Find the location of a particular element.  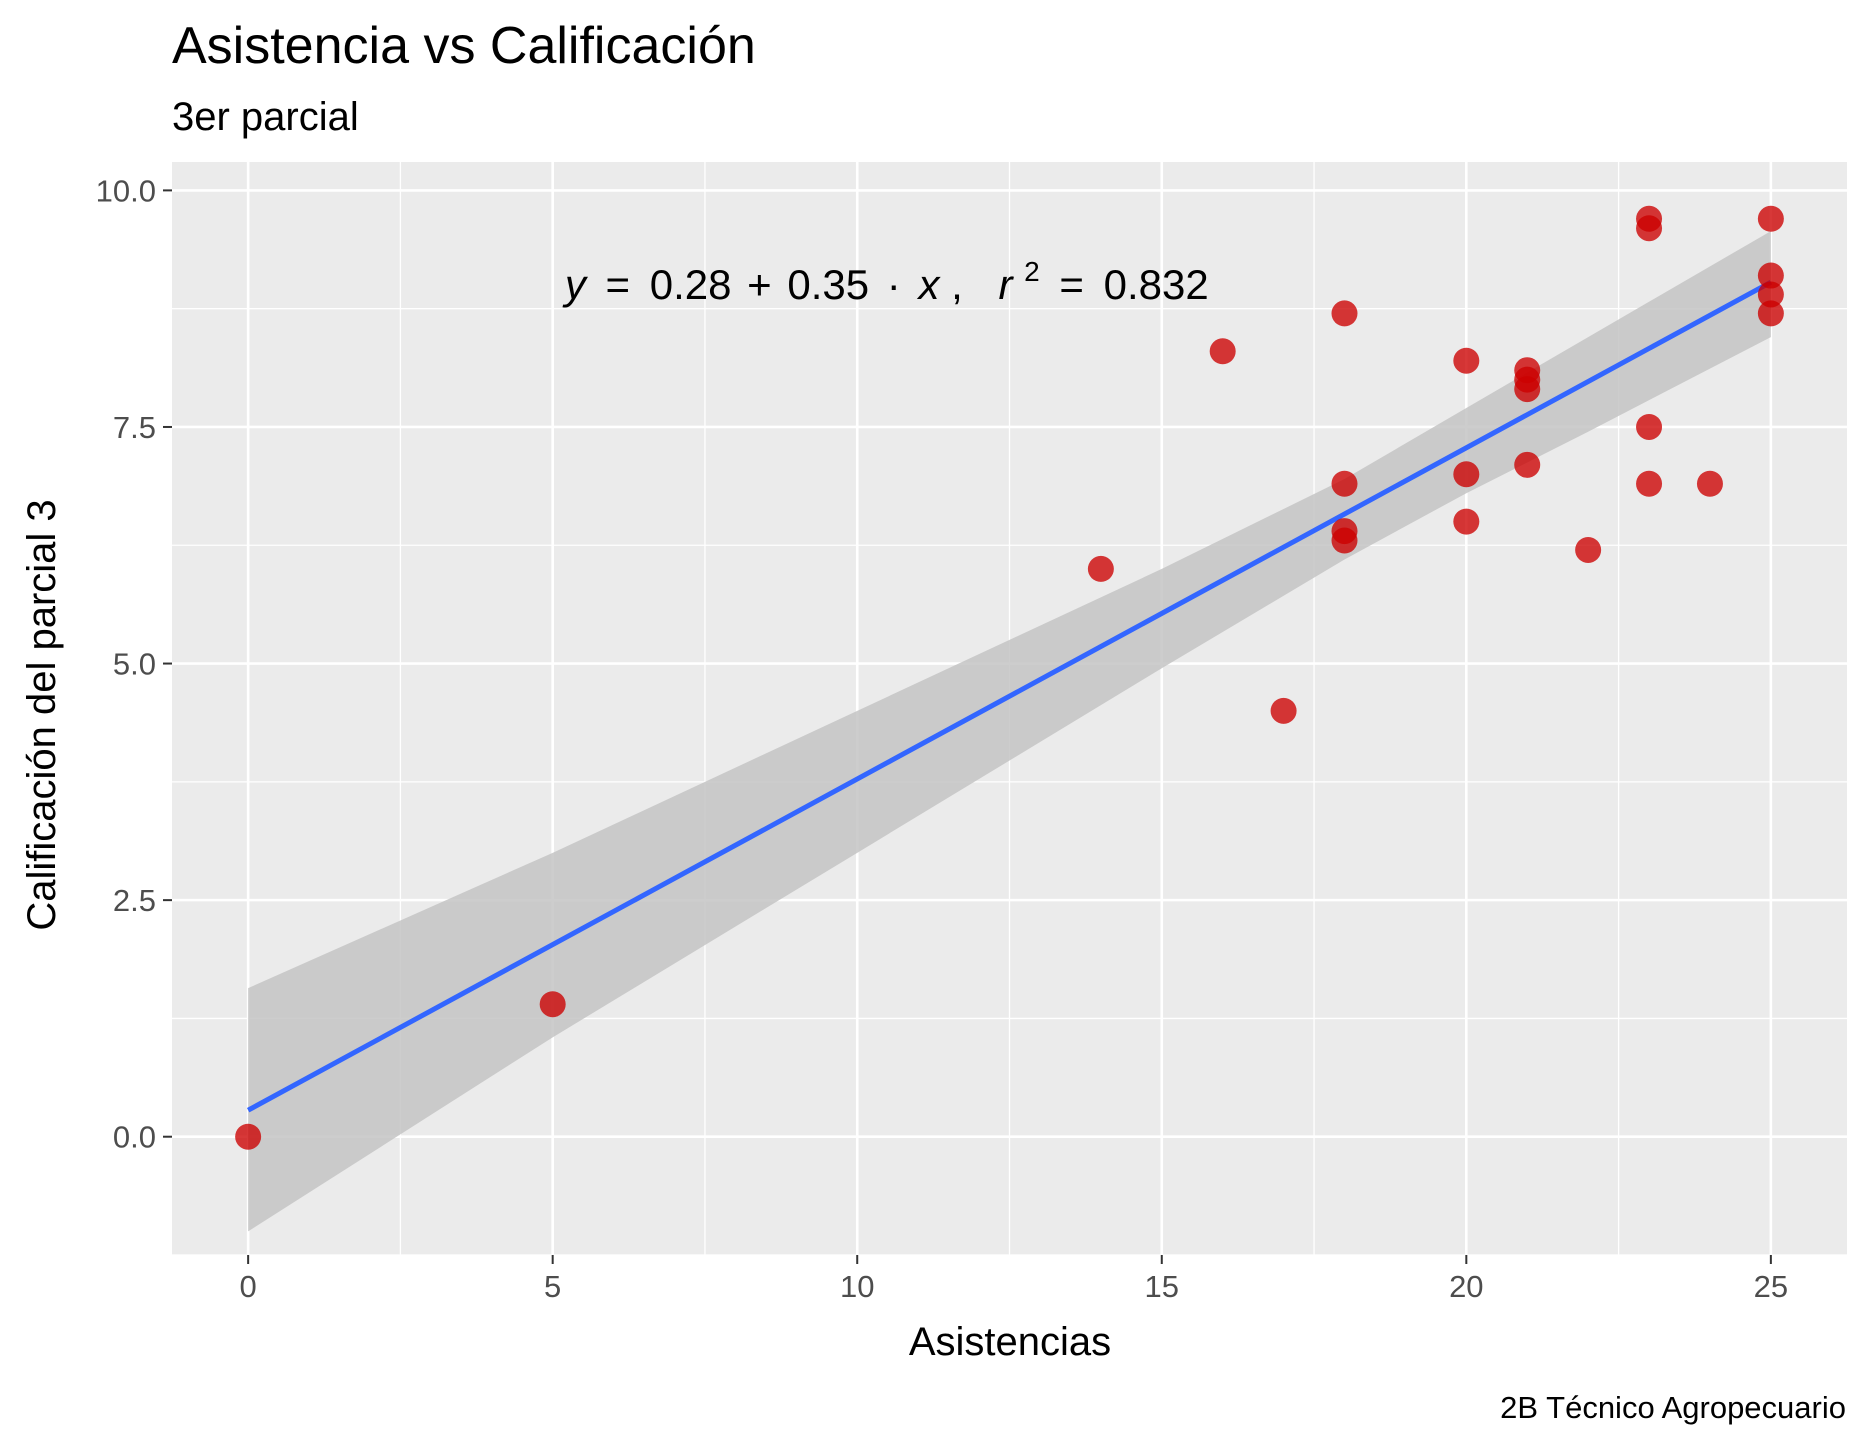

x-tick-label: 15 is located at coordinates (1162, 1286).